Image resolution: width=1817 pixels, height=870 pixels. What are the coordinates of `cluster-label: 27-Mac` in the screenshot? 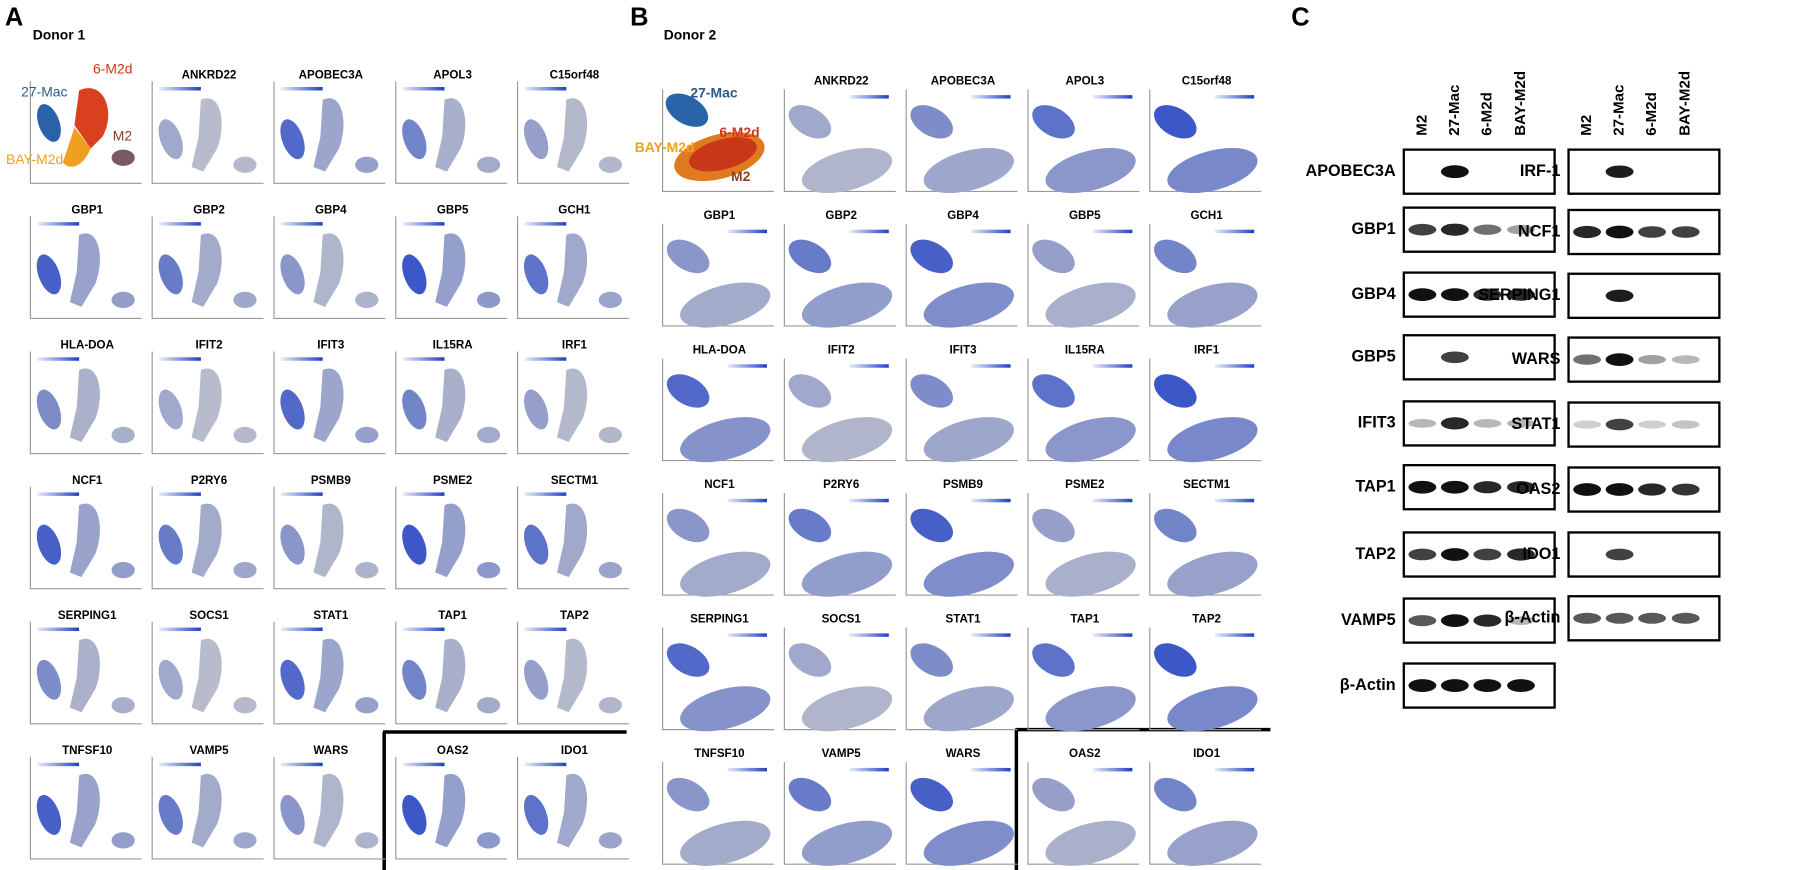 It's located at (44, 91).